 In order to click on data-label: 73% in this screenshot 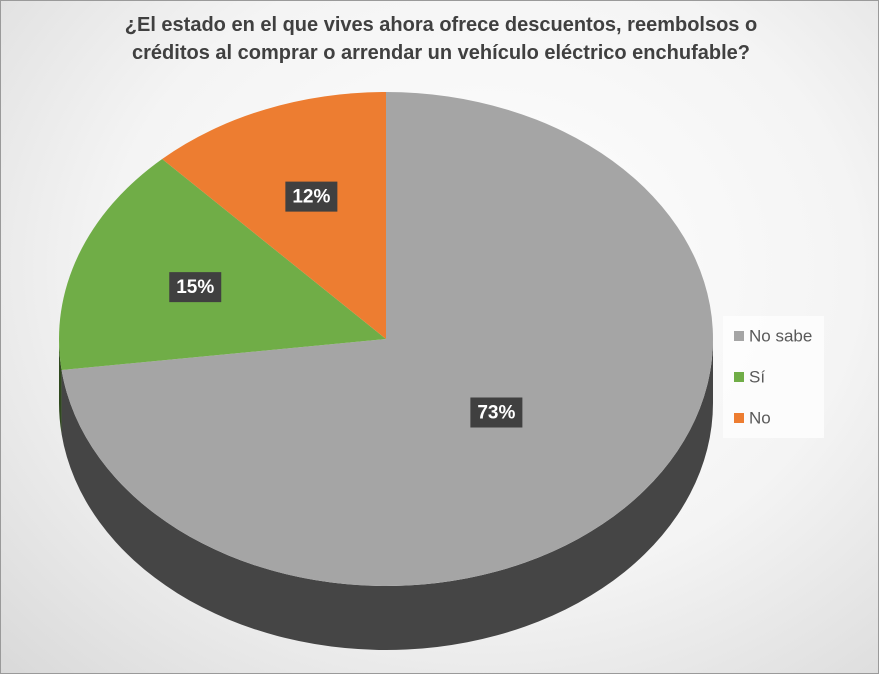, I will do `click(496, 413)`.